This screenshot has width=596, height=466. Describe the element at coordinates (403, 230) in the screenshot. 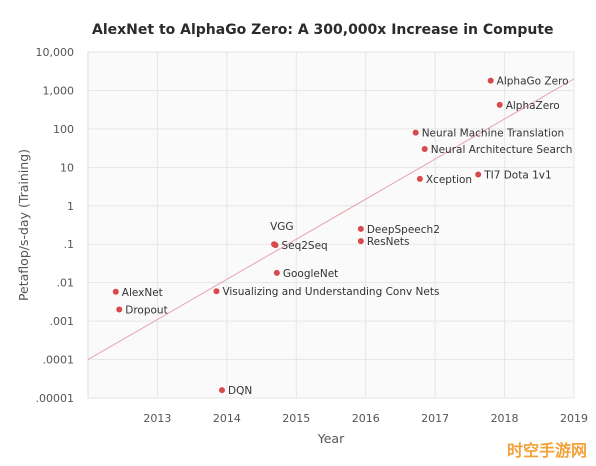

I see `data-point-label: DeepSpeech2` at that location.